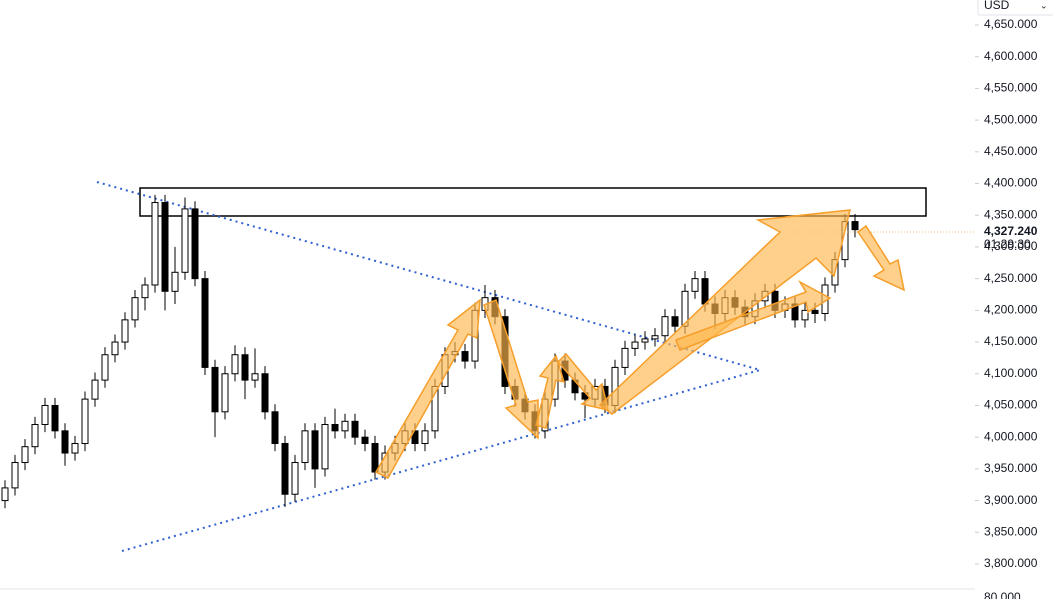  Describe the element at coordinates (1044, 5) in the screenshot. I see `dropdown-caret: ⌄` at that location.